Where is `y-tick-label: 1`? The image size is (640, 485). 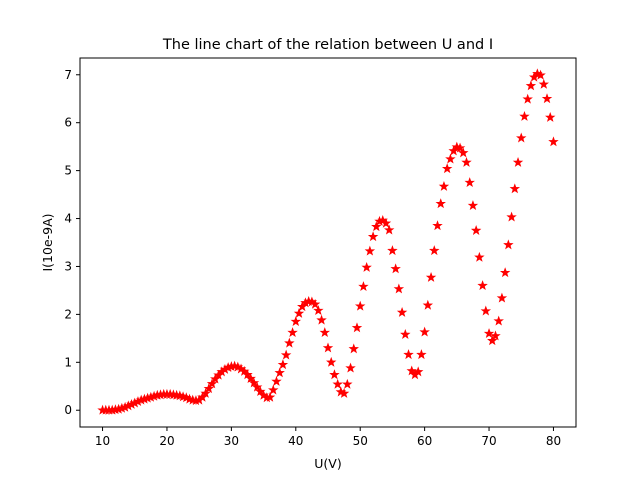 y-tick-label: 1 is located at coordinates (68, 362).